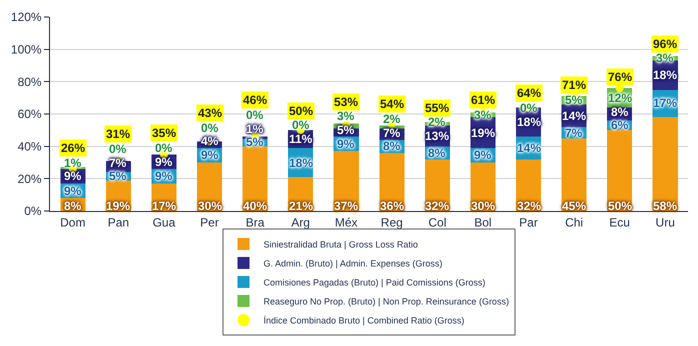 This screenshot has height=346, width=698. I want to click on data-label: 96%, so click(665, 44).